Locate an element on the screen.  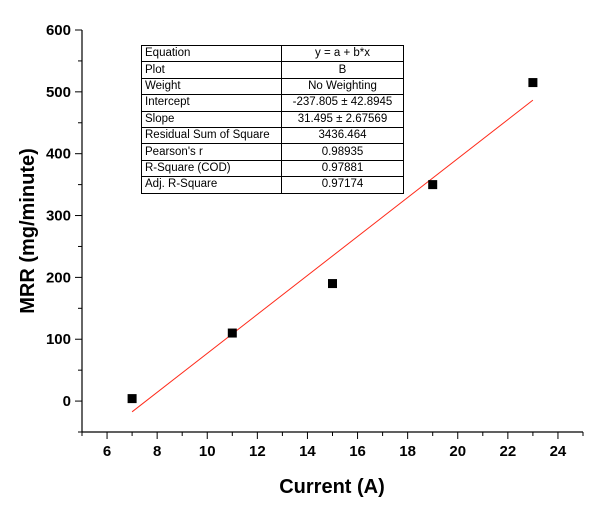
x-tick-label: 10 is located at coordinates (207, 451).